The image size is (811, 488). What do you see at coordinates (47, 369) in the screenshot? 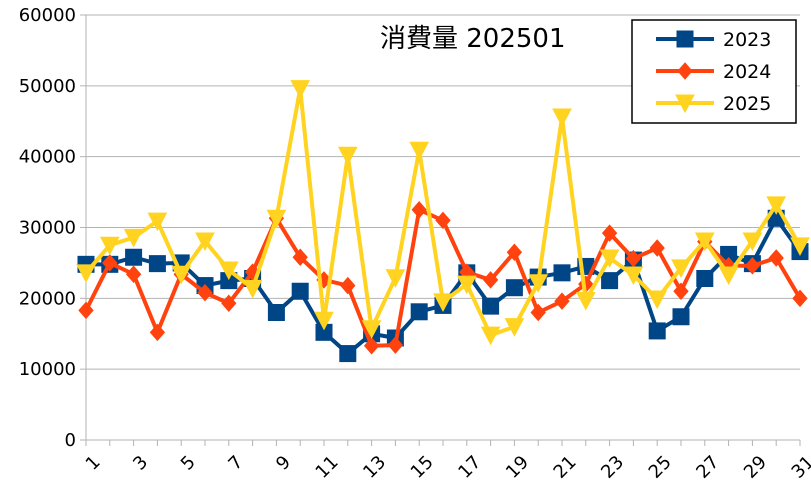
I see `y-tick-label: 10000` at bounding box center [47, 369].